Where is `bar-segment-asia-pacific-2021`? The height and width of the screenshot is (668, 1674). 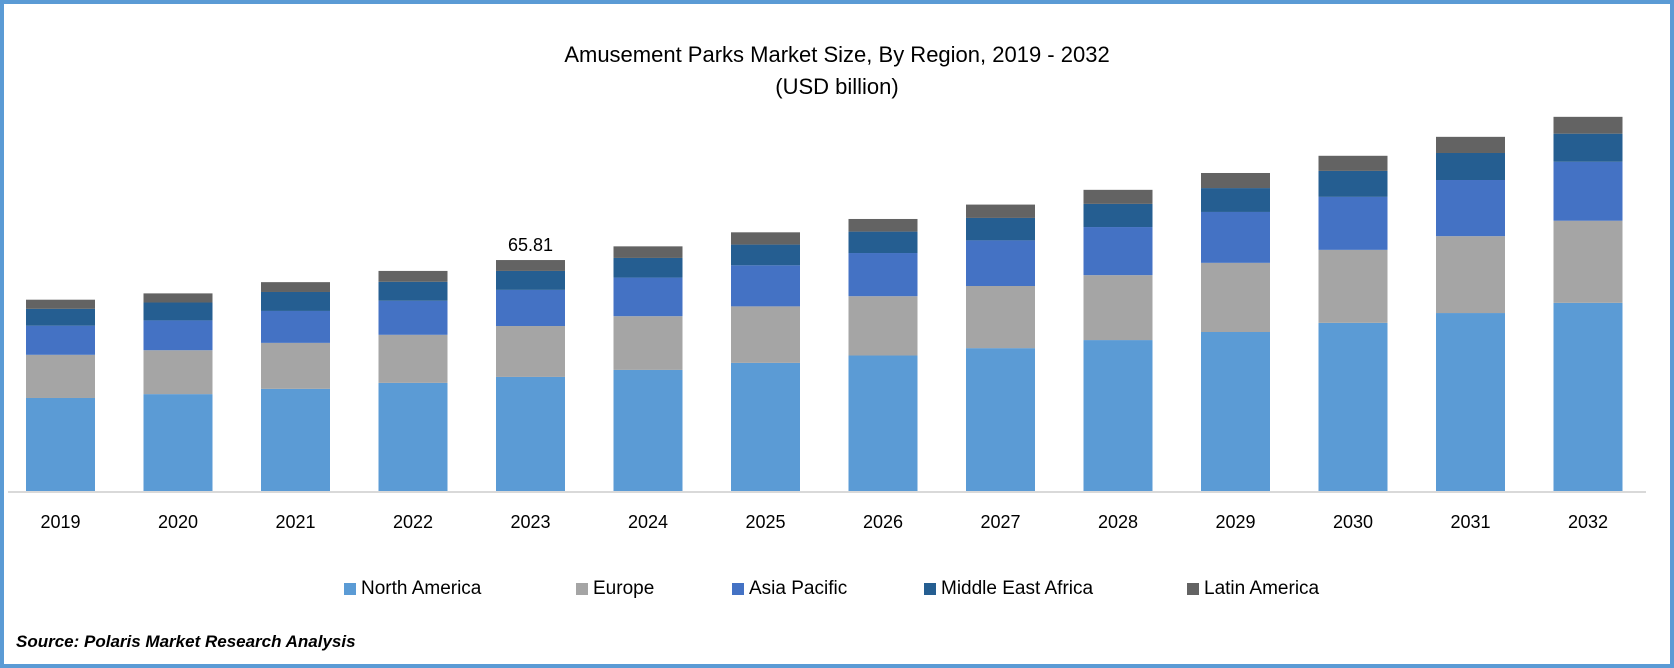 bar-segment-asia-pacific-2021 is located at coordinates (295, 326).